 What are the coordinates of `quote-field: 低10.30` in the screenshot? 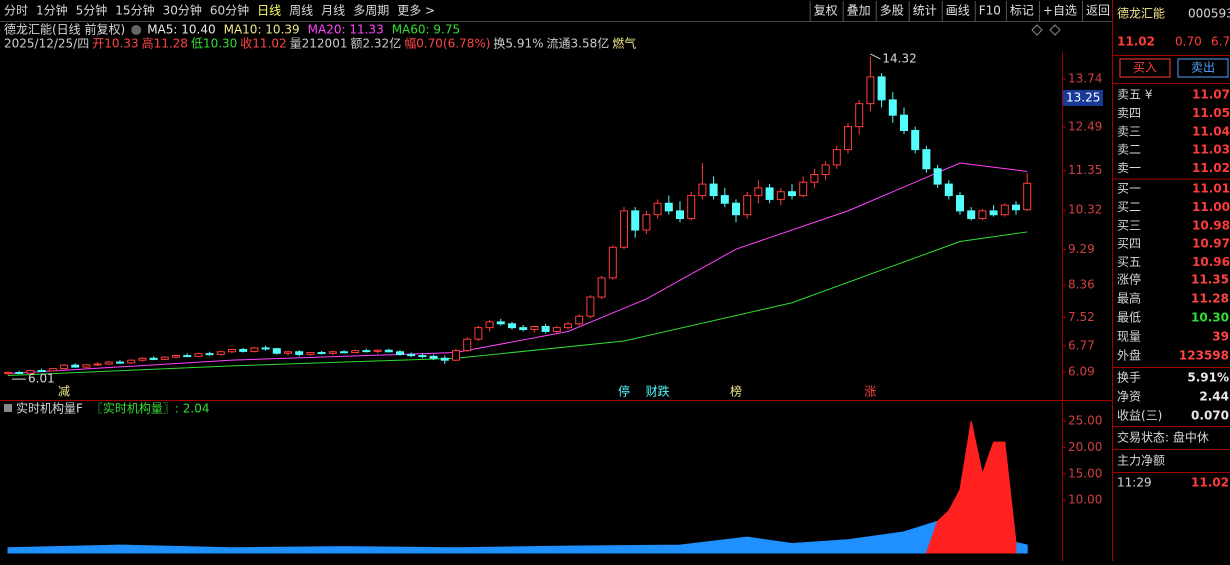 It's located at (214, 44).